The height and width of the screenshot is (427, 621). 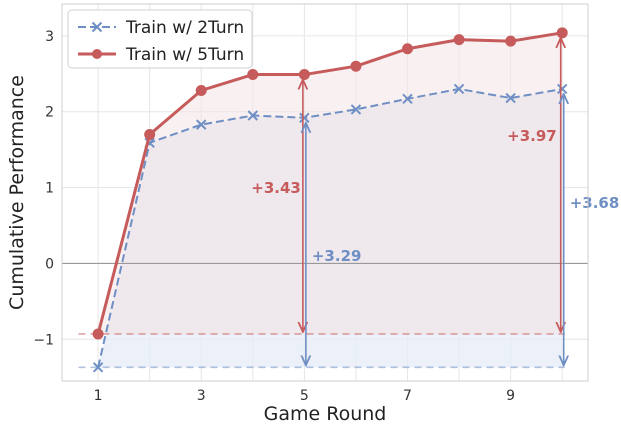 I want to click on x-tick-label: 7, so click(x=407, y=396).